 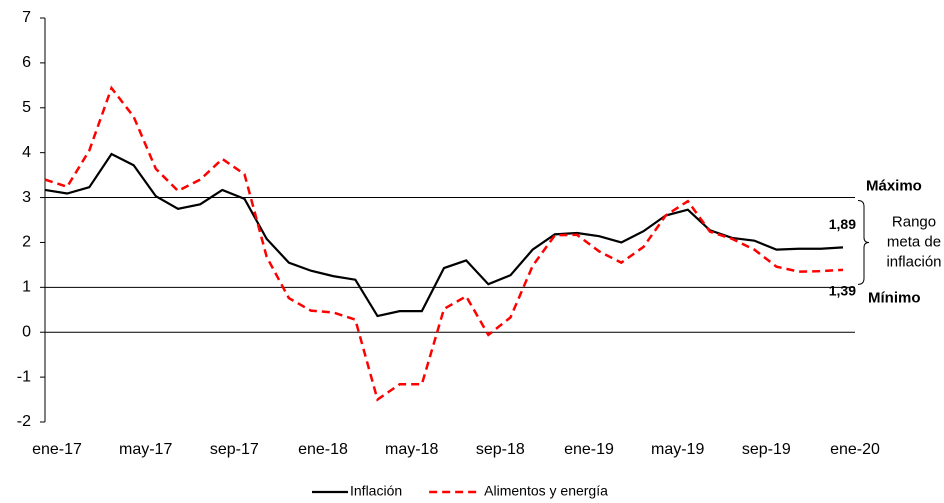 I want to click on data-label: 1,89, so click(x=842, y=224).